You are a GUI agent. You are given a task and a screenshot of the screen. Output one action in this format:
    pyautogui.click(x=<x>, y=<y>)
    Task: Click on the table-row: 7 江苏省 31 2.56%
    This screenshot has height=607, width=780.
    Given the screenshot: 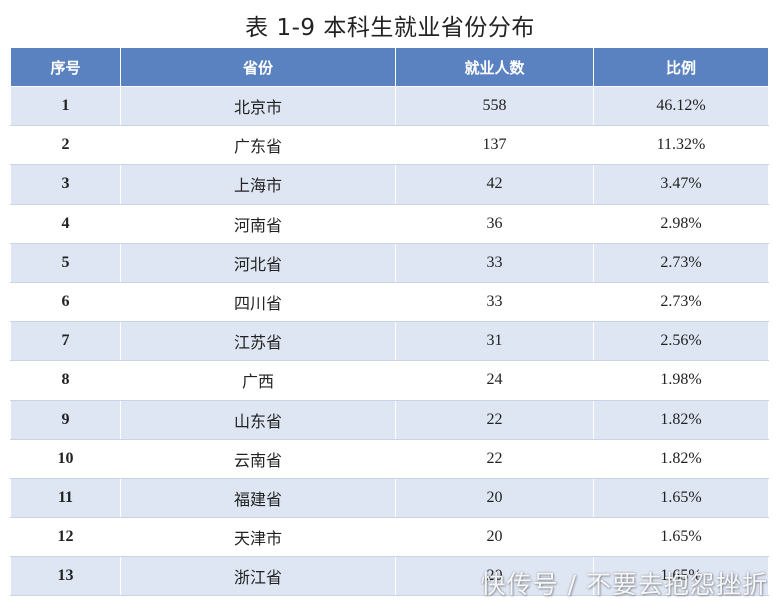 What is the action you would take?
    pyautogui.click(x=389, y=341)
    